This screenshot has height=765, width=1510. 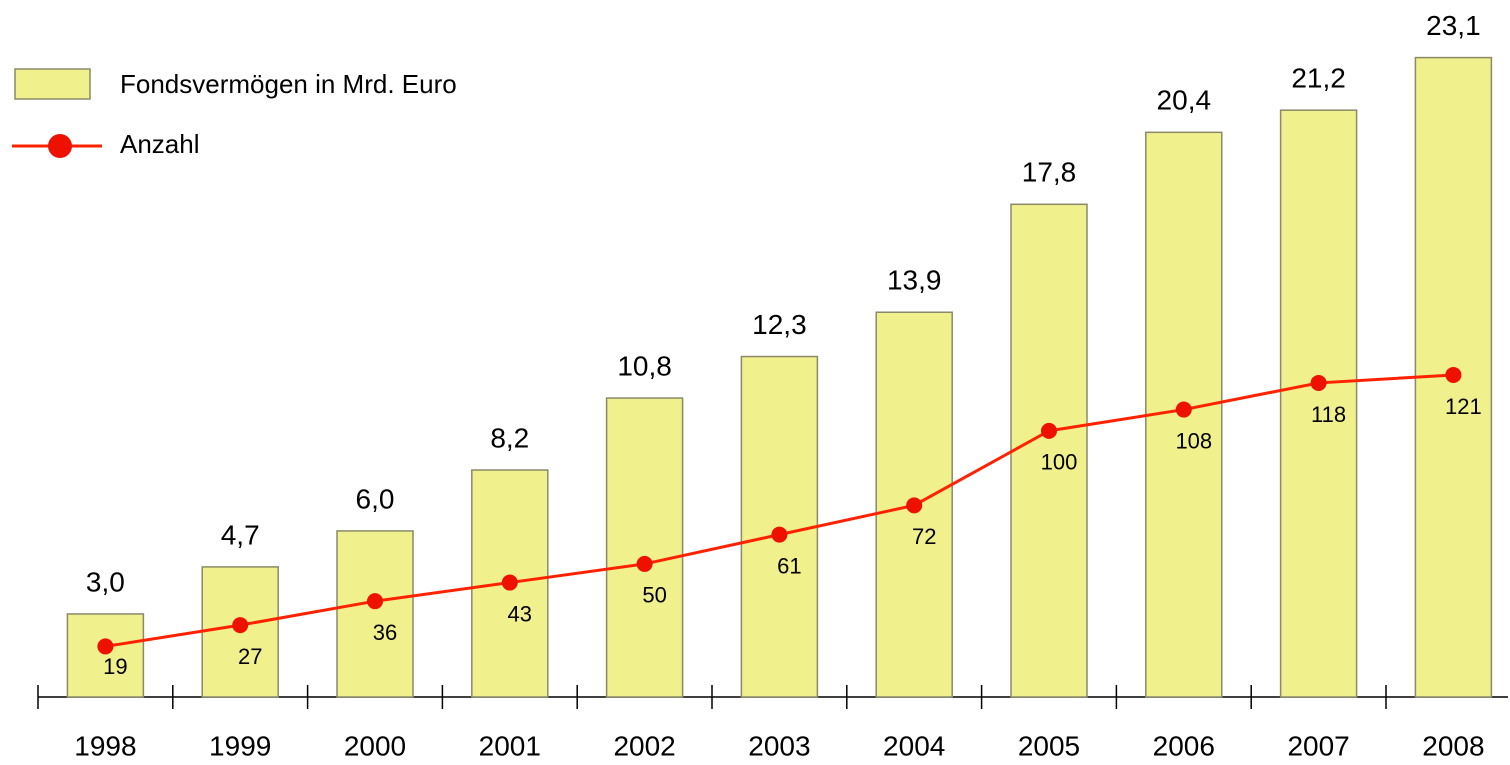 What do you see at coordinates (1184, 745) in the screenshot?
I see `x-tick-label: 2006` at bounding box center [1184, 745].